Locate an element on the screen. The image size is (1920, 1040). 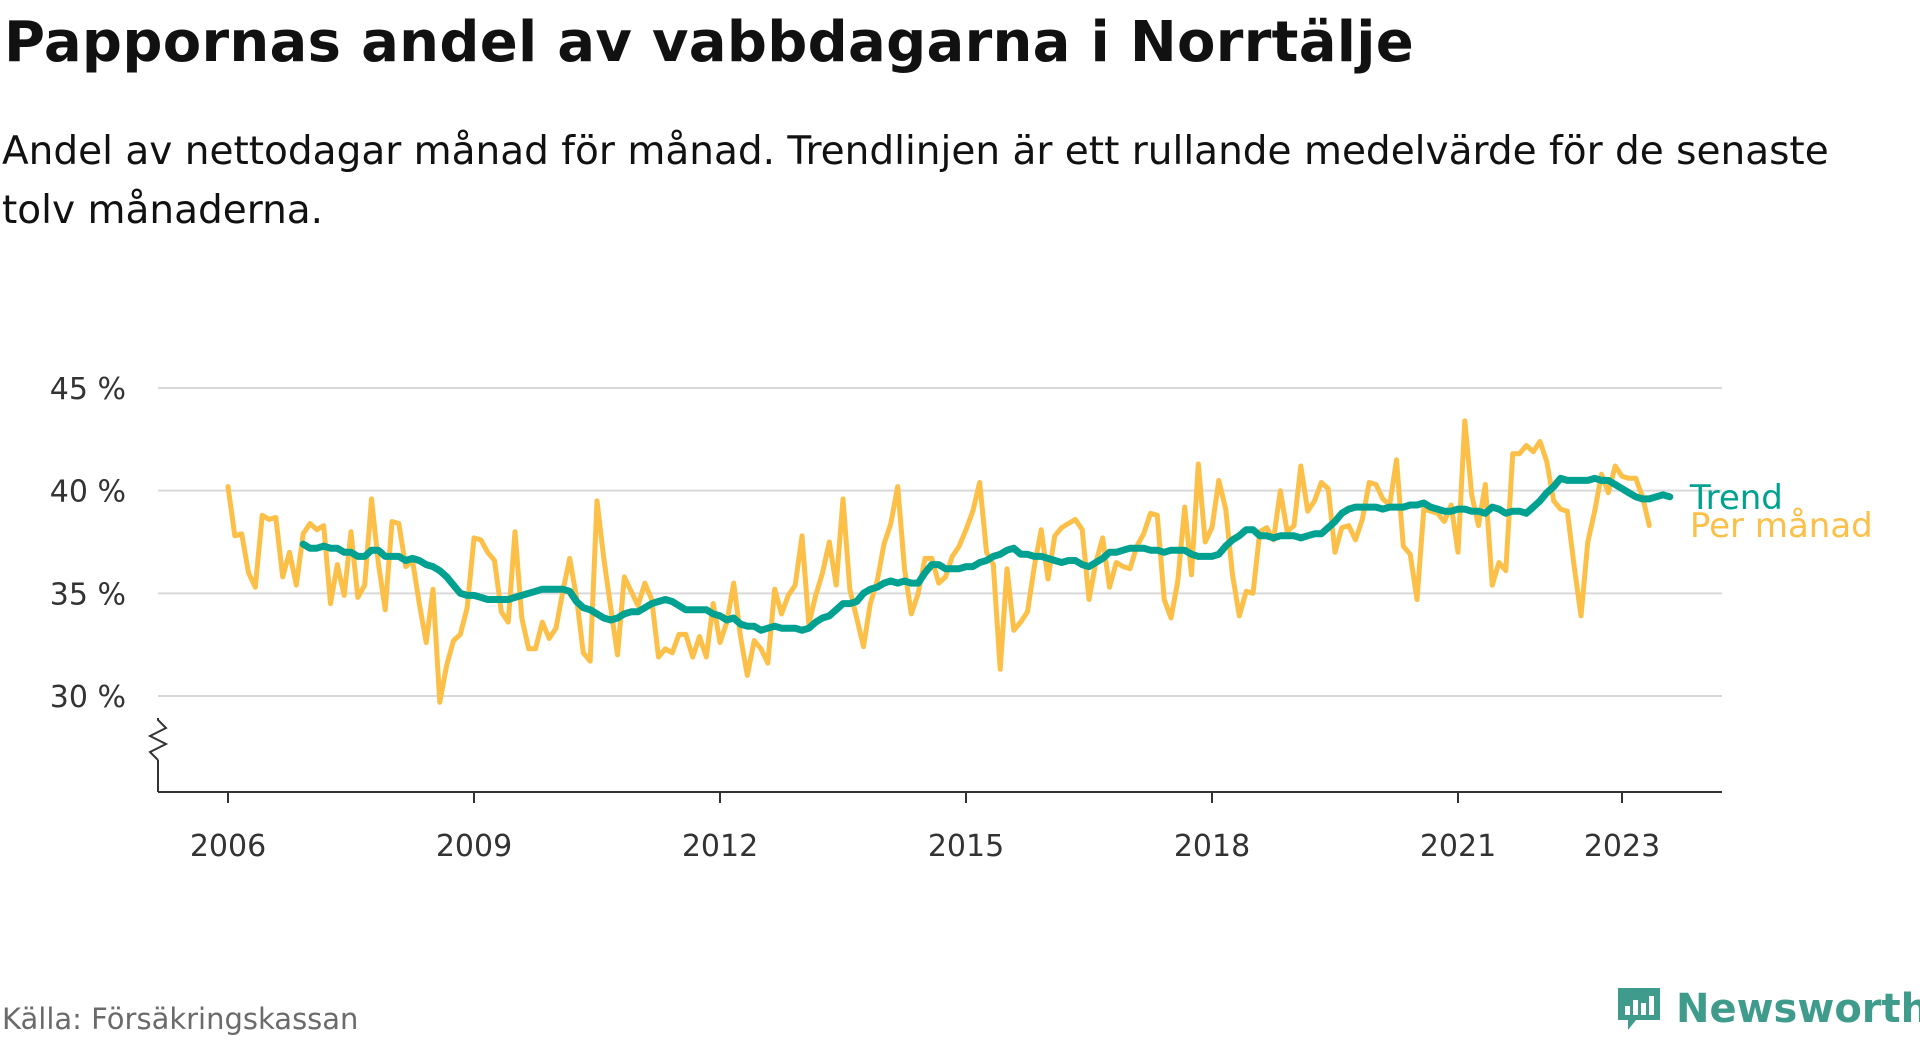
x-tick-label: 2015 is located at coordinates (966, 846).